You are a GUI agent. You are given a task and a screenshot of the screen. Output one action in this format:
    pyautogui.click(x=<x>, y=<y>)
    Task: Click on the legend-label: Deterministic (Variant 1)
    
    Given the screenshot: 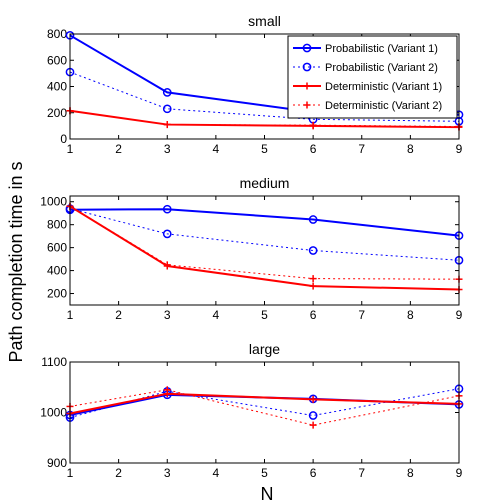 What is the action you would take?
    pyautogui.click(x=383, y=87)
    